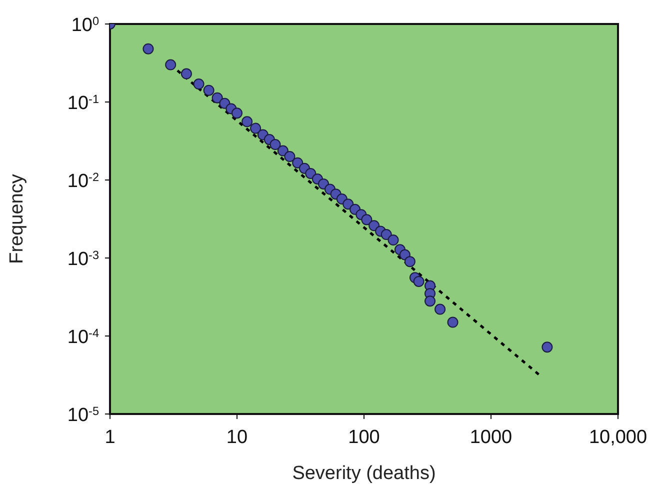 The height and width of the screenshot is (493, 669). What do you see at coordinates (364, 473) in the screenshot?
I see `x-axis-title: Severity (deaths)` at bounding box center [364, 473].